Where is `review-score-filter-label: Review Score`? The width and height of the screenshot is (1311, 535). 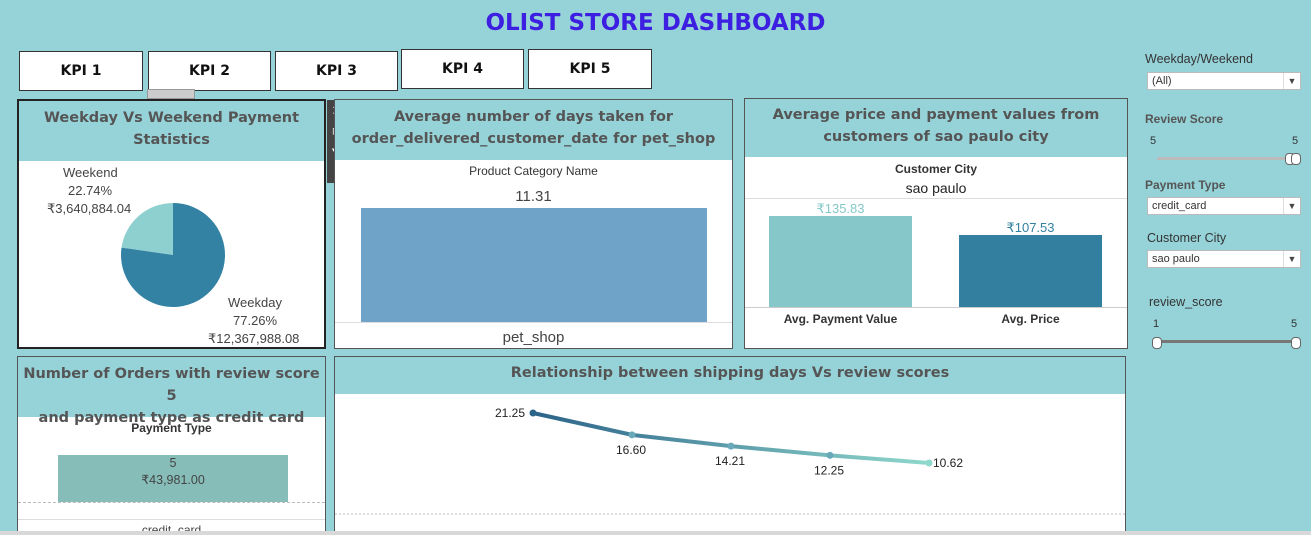
review-score-filter-label: Review Score is located at coordinates (1184, 119).